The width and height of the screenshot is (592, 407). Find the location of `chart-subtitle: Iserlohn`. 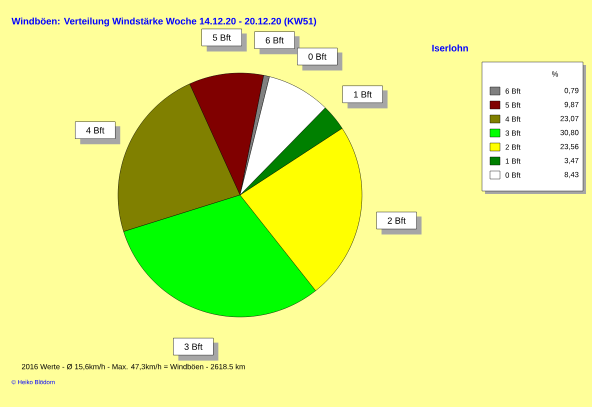

chart-subtitle: Iserlohn is located at coordinates (450, 48).